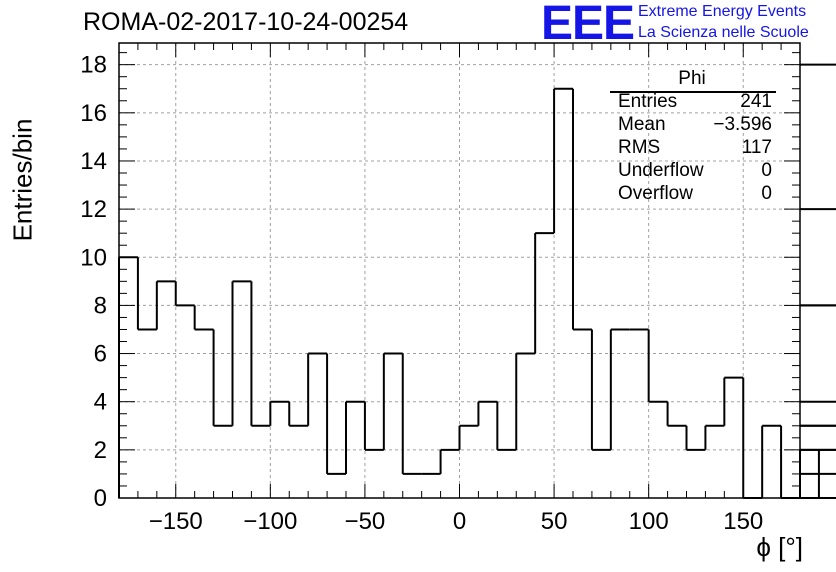 The height and width of the screenshot is (572, 836). Describe the element at coordinates (692, 147) in the screenshot. I see `stats-row-rms: RMS 117` at that location.